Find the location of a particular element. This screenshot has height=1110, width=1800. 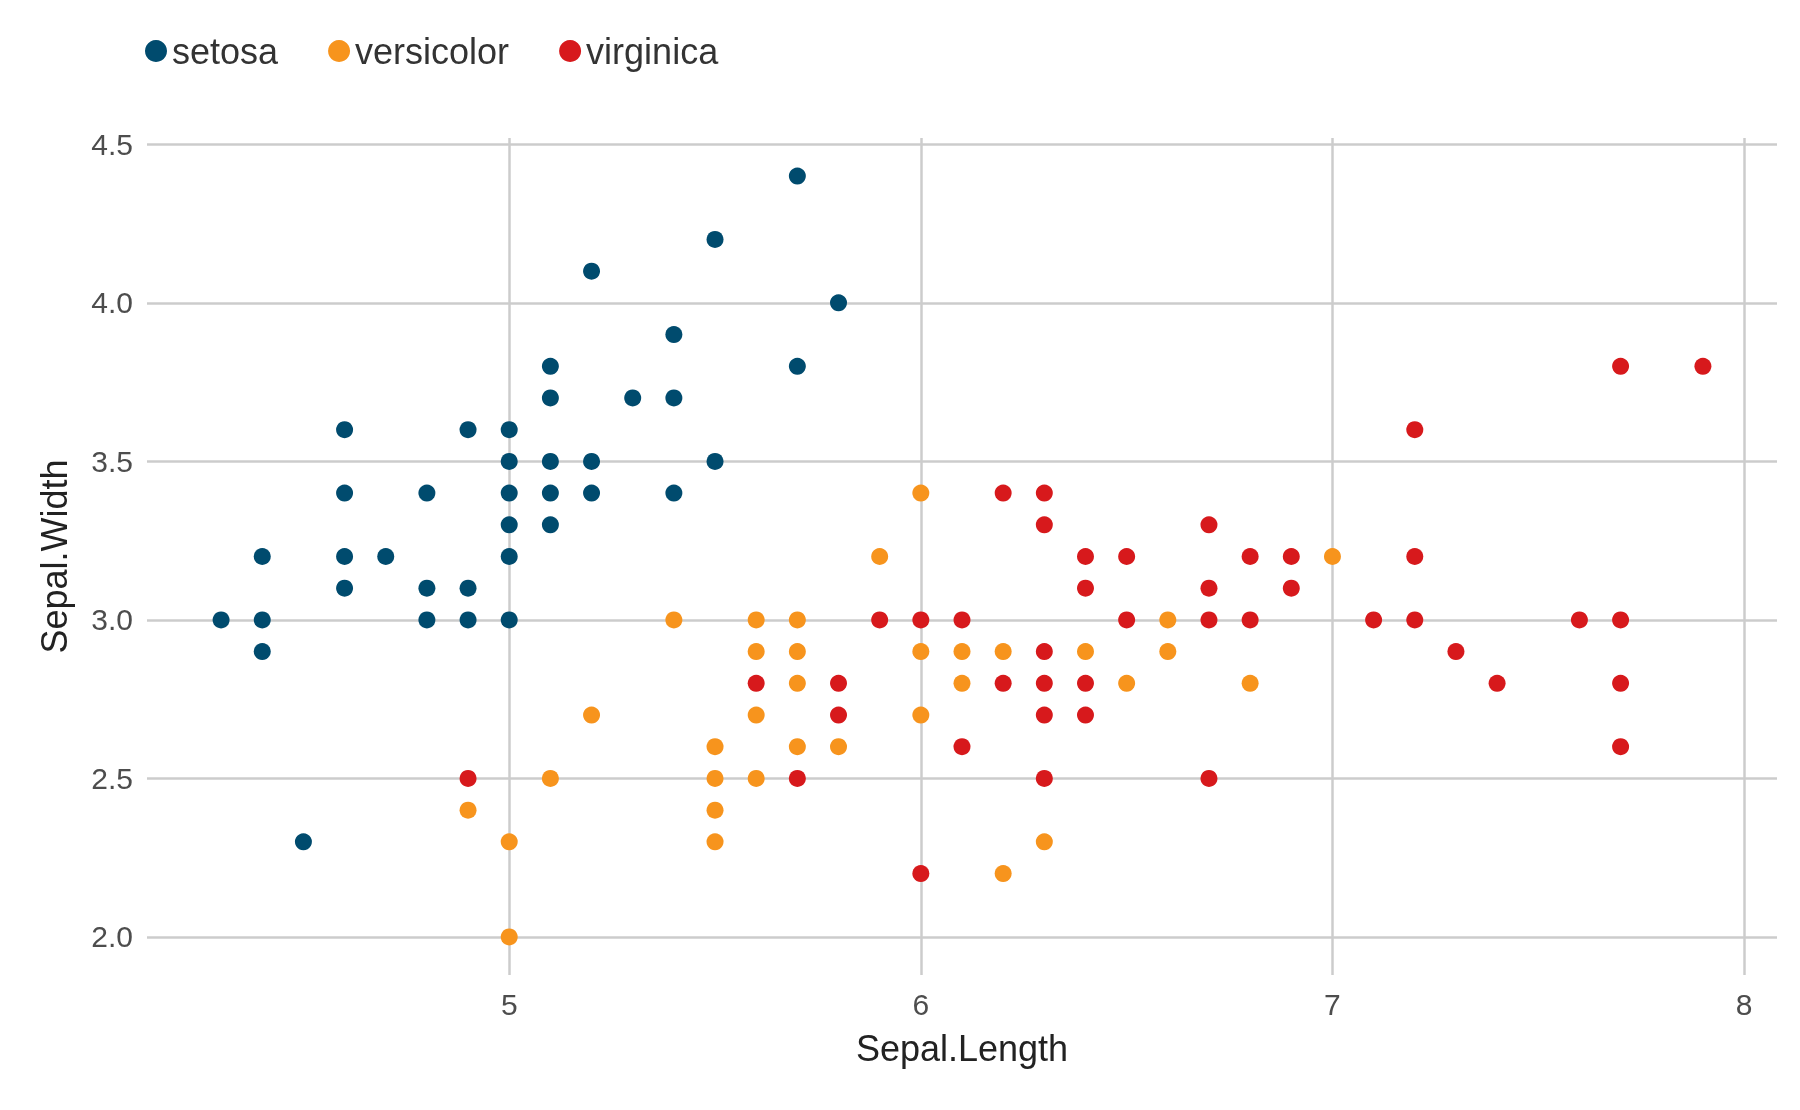

x-tick-label: 7 is located at coordinates (1332, 1004).